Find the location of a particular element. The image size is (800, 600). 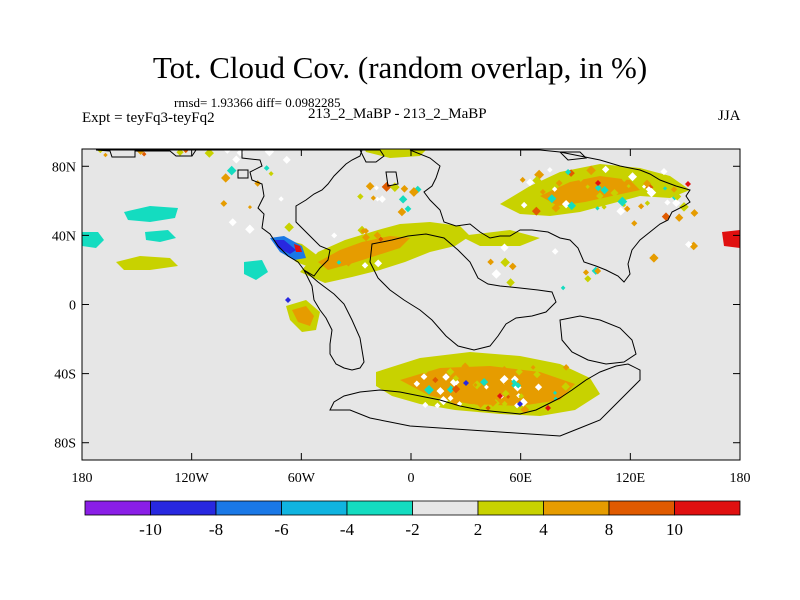

colorbar-label: 2 is located at coordinates (478, 529).